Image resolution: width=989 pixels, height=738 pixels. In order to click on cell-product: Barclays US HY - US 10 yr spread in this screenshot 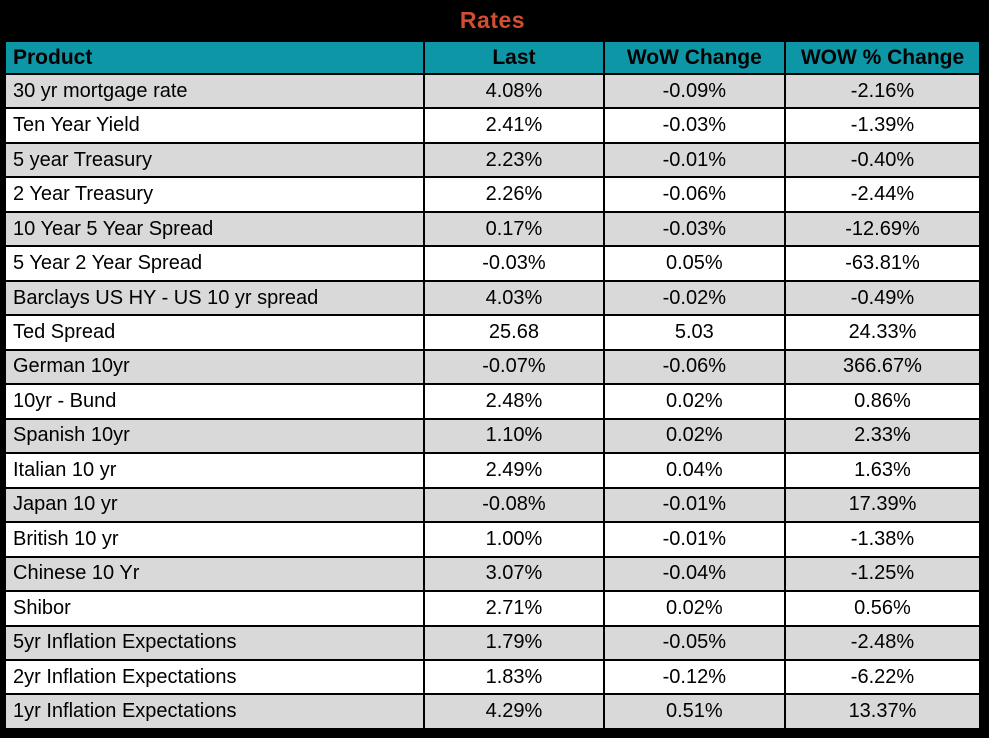, I will do `click(214, 298)`.